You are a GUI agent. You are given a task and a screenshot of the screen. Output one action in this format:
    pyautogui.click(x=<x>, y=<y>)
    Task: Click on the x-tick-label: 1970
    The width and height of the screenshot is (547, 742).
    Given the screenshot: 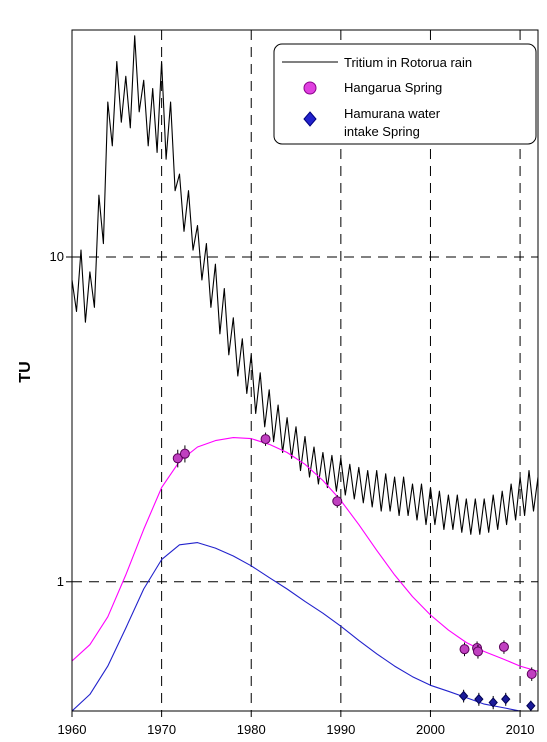 What is the action you would take?
    pyautogui.click(x=161, y=729)
    